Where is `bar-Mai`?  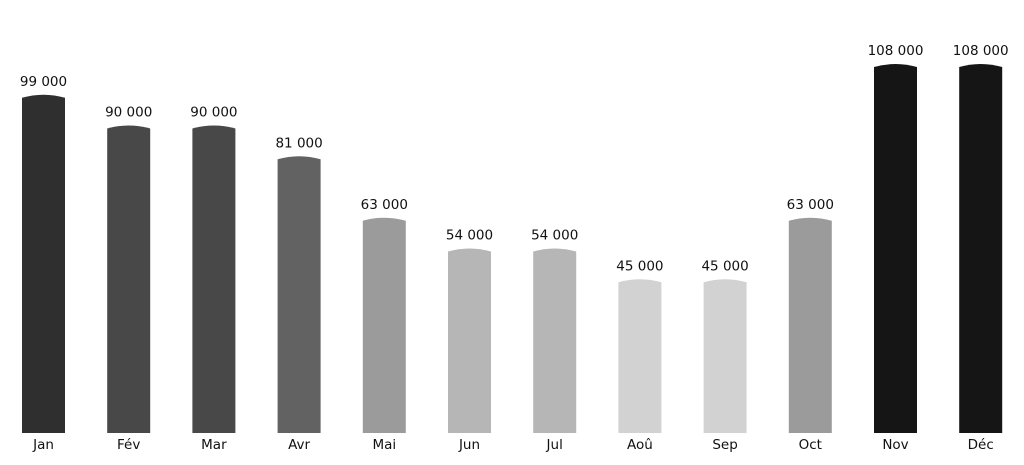
bar-Mai is located at coordinates (384, 325).